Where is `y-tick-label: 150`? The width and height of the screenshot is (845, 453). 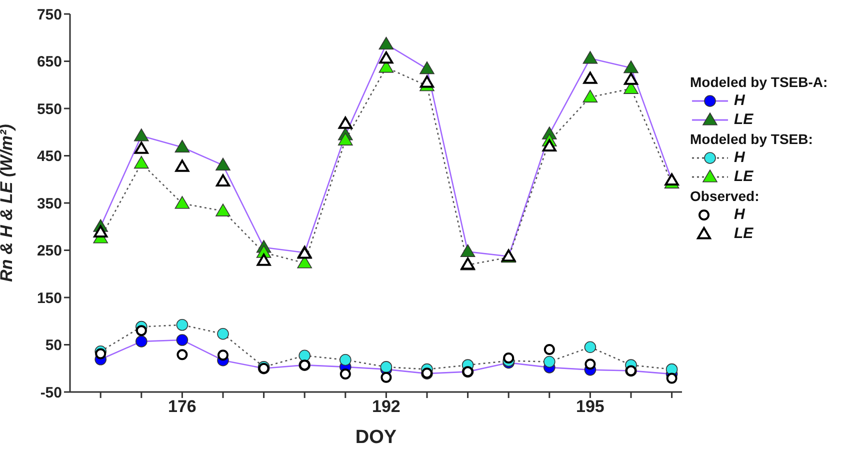
y-tick-label: 150 is located at coordinates (49, 298).